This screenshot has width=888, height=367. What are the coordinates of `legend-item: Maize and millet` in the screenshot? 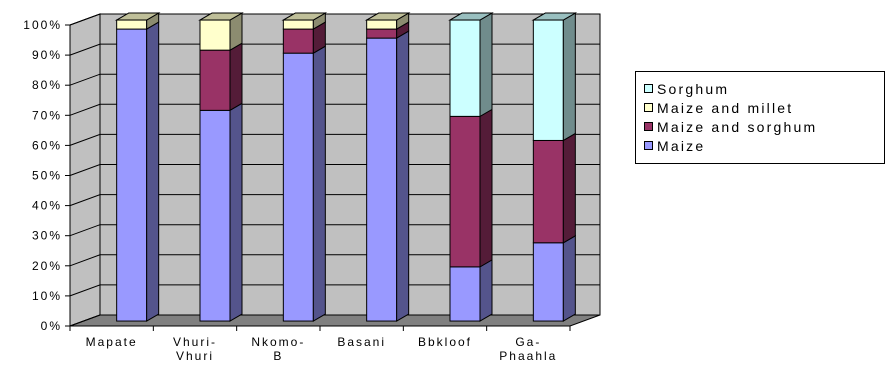 It's located at (718, 107).